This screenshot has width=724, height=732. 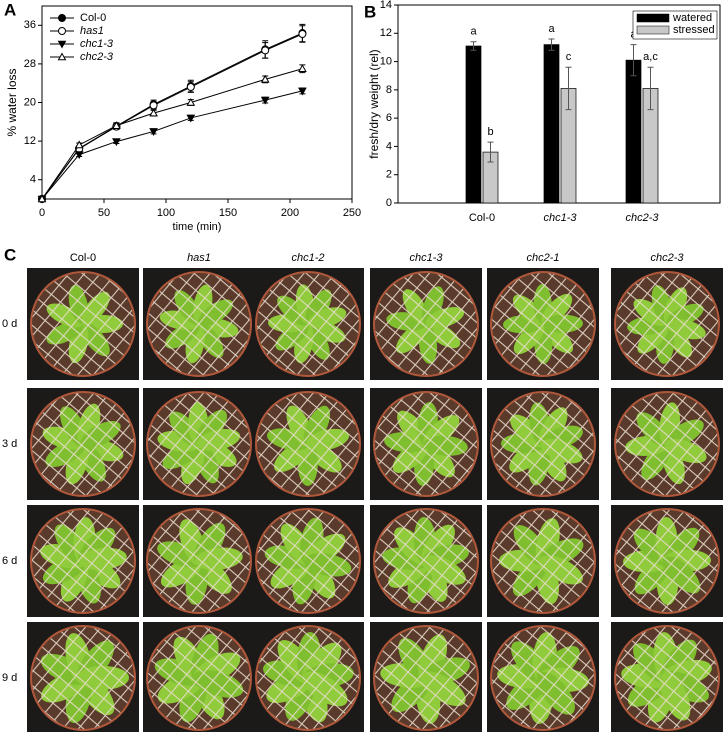 What do you see at coordinates (12, 102) in the screenshot?
I see `y-axis-label: % water loss` at bounding box center [12, 102].